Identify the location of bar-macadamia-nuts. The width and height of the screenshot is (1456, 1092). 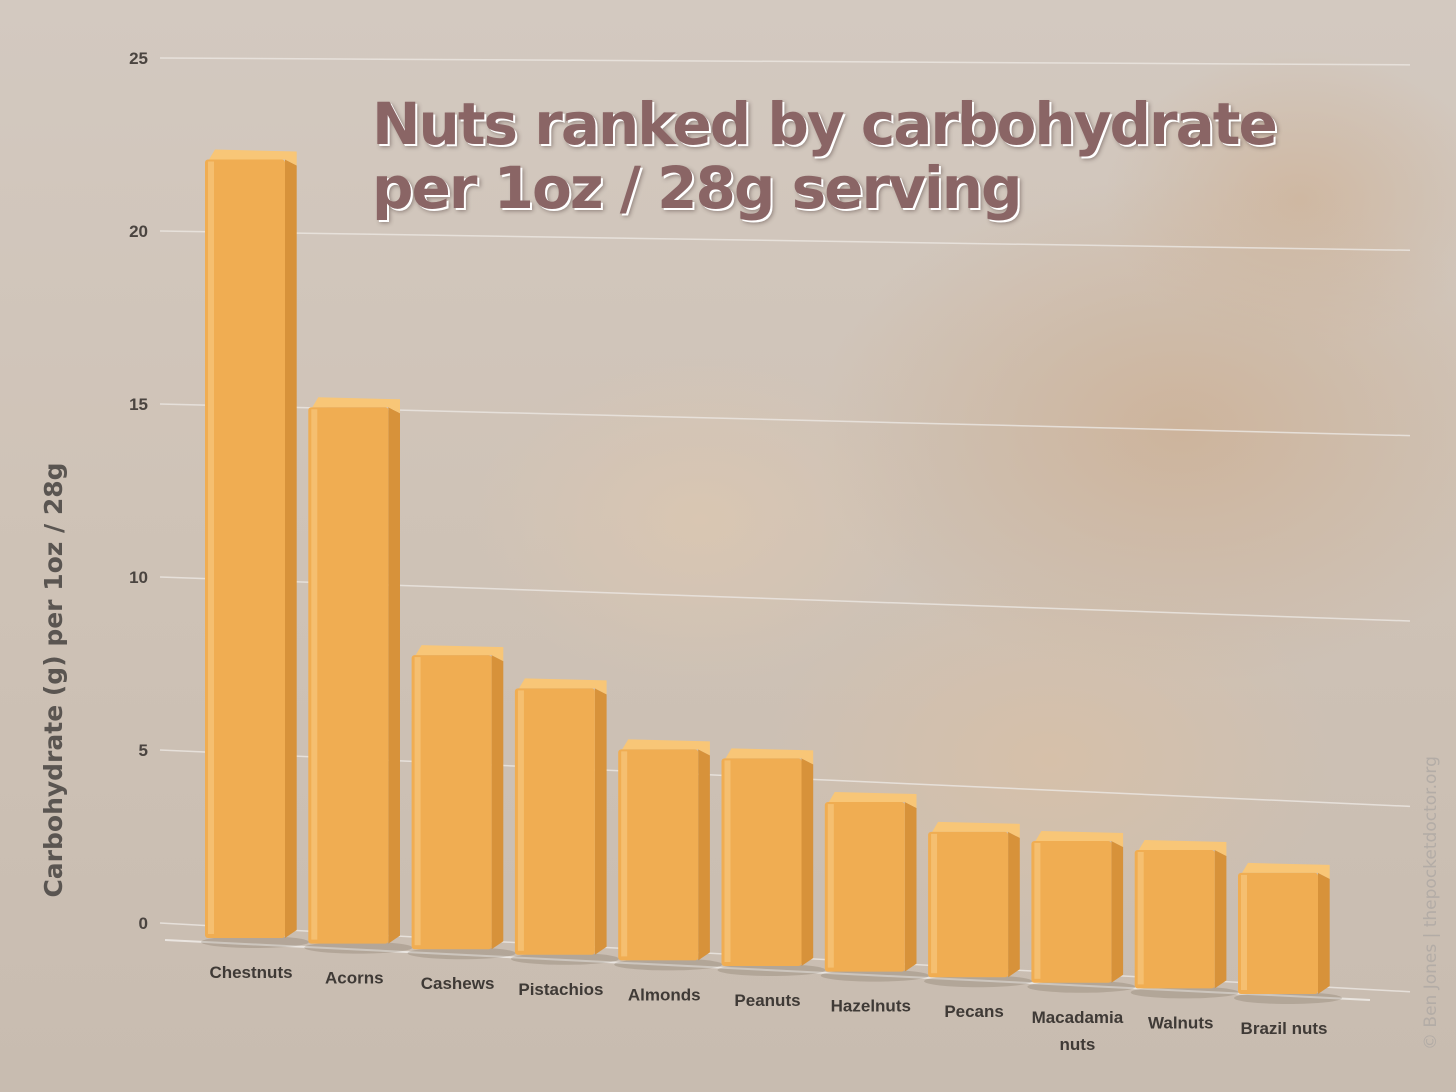
(1081, 911).